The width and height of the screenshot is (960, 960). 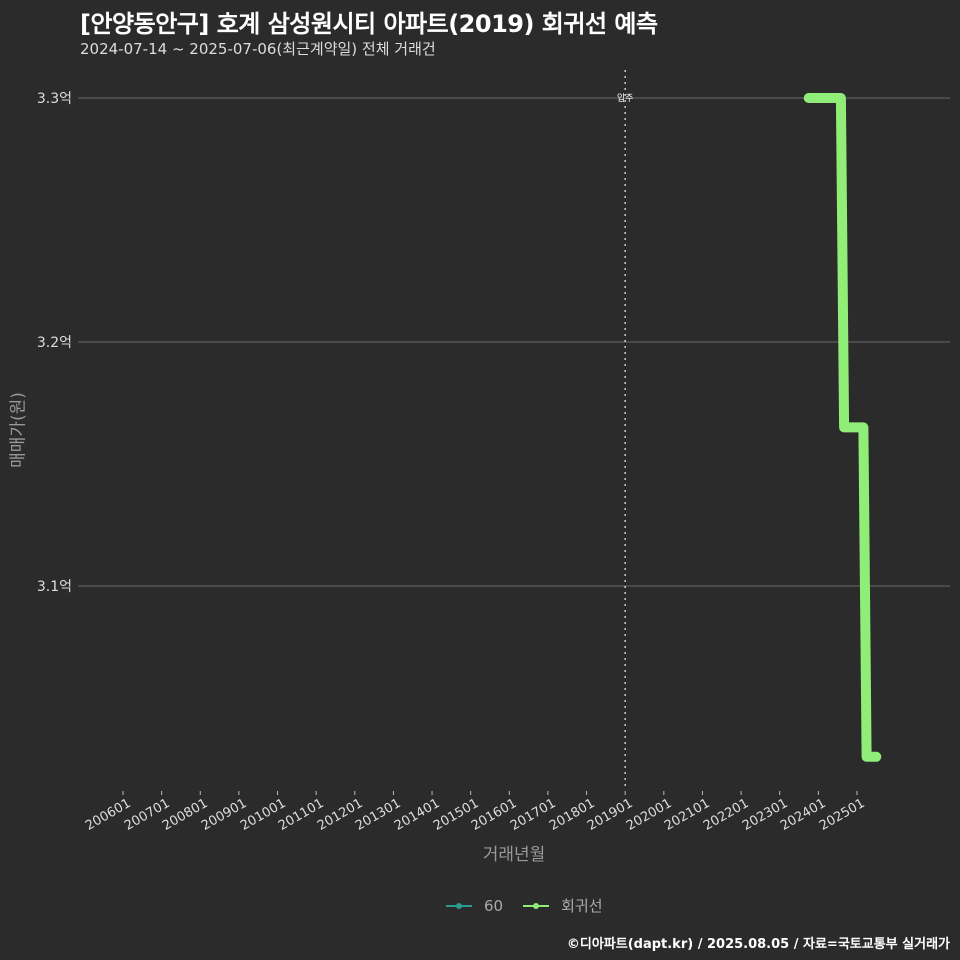 I want to click on legend-item-60: 60, so click(x=474, y=906).